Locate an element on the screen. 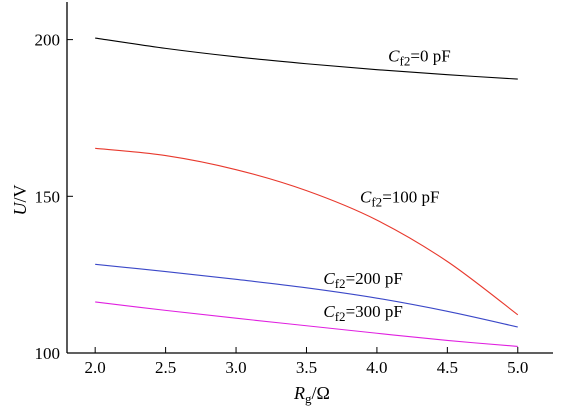 The width and height of the screenshot is (563, 407). x-tick-label: 2.0 is located at coordinates (95, 367).